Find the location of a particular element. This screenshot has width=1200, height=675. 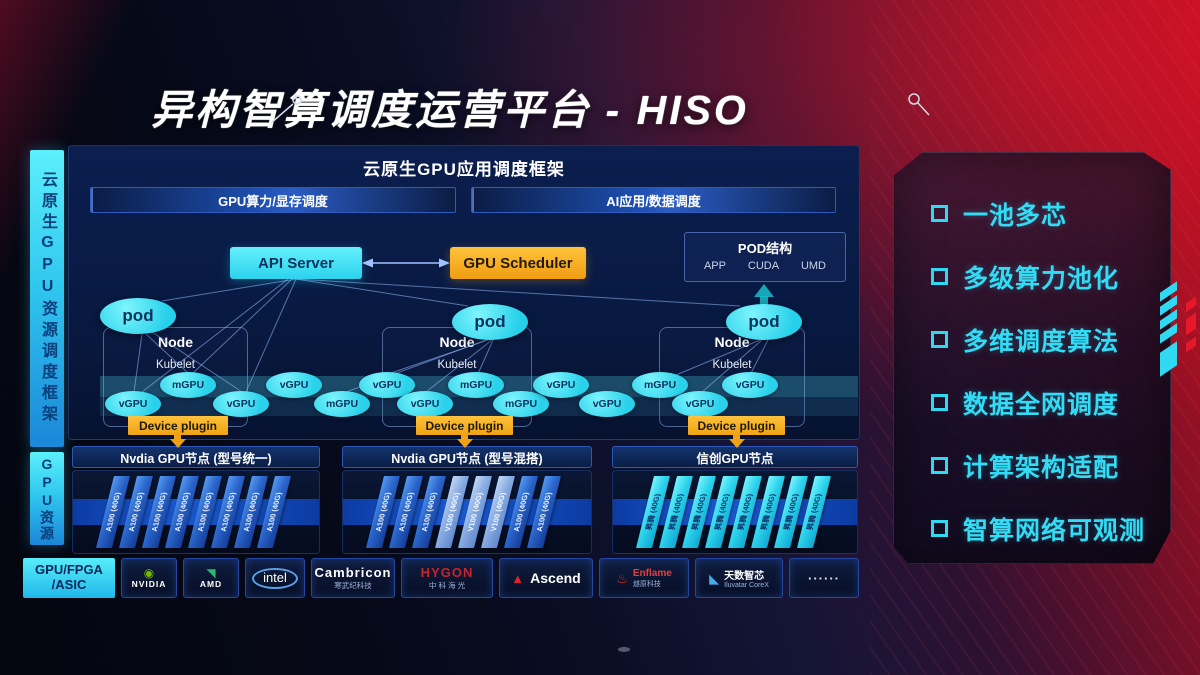

feature-item: 一池多芯 is located at coordinates (1051, 213).